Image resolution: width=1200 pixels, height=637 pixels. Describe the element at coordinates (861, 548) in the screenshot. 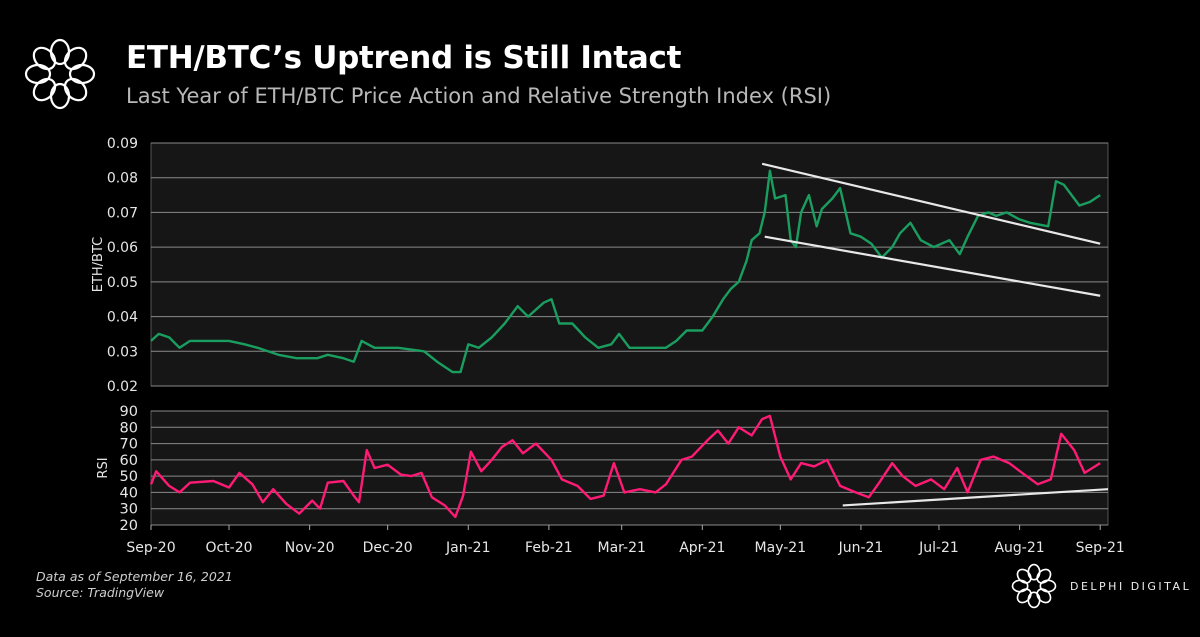

I see `x-tick-label: Jun-21` at that location.